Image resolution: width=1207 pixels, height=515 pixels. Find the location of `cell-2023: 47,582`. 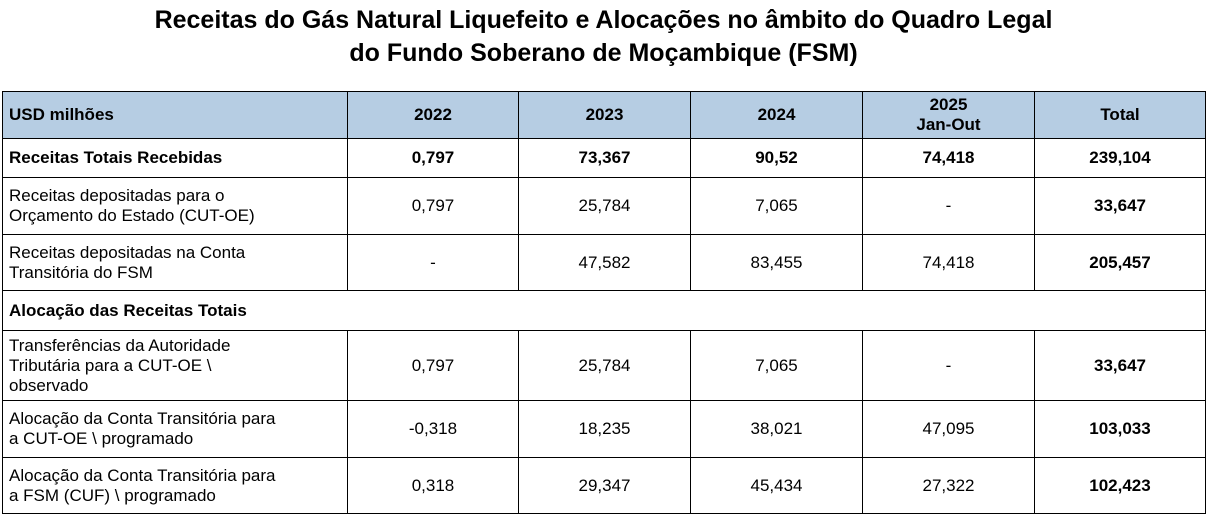

cell-2023: 47,582 is located at coordinates (604, 262).